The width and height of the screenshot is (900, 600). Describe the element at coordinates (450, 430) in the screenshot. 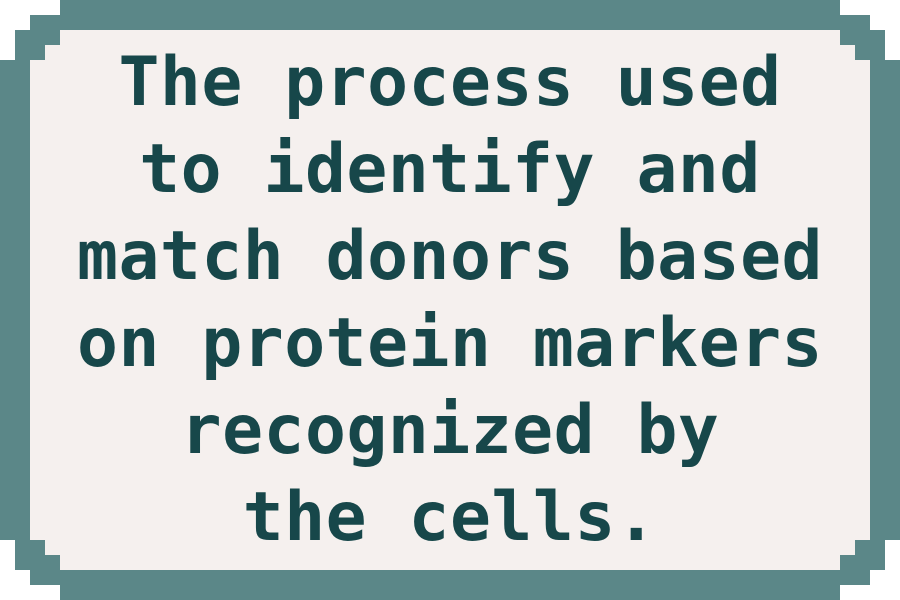

I see `card-text-line: recognized by` at that location.